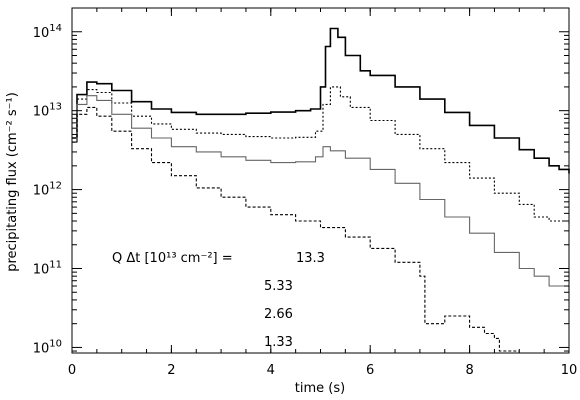 The width and height of the screenshot is (580, 400). What do you see at coordinates (370, 370) in the screenshot?
I see `x-tick-label: 6` at bounding box center [370, 370].